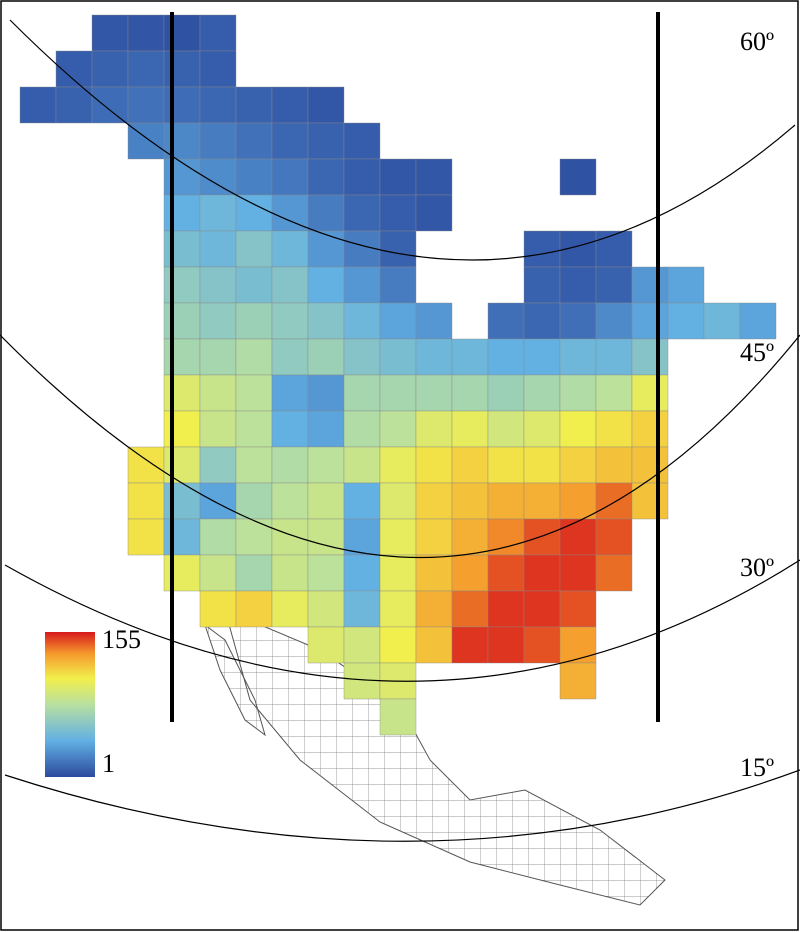 This screenshot has width=800, height=932. What do you see at coordinates (757, 767) in the screenshot?
I see `latitude-label: 15º` at bounding box center [757, 767].